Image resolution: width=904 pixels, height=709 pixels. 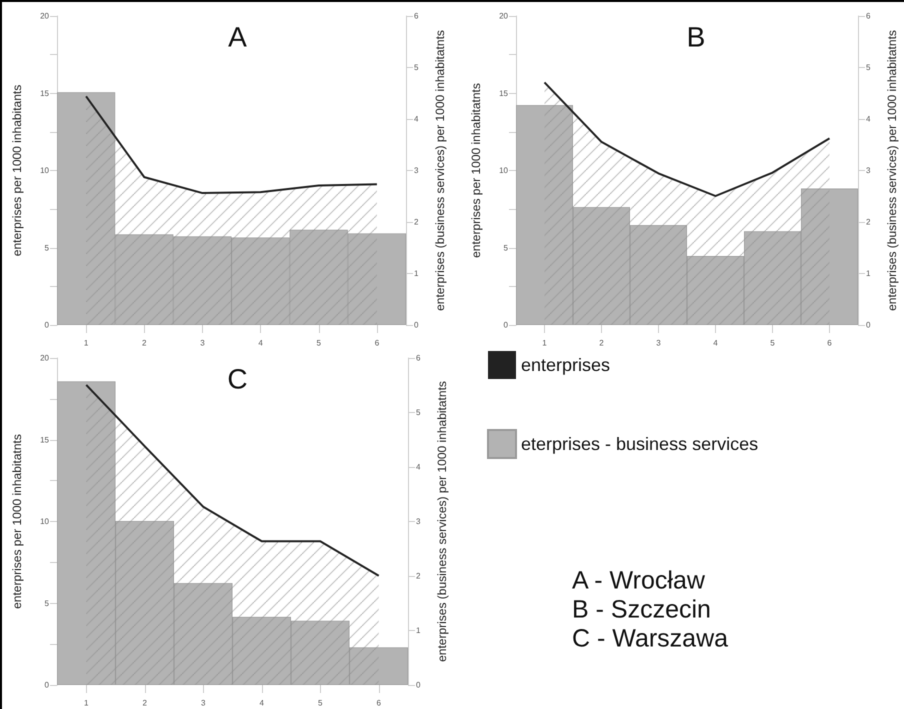 What do you see at coordinates (17, 170) in the screenshot?
I see `y-axis-title: enterprises per 1000 inhabitants` at bounding box center [17, 170].